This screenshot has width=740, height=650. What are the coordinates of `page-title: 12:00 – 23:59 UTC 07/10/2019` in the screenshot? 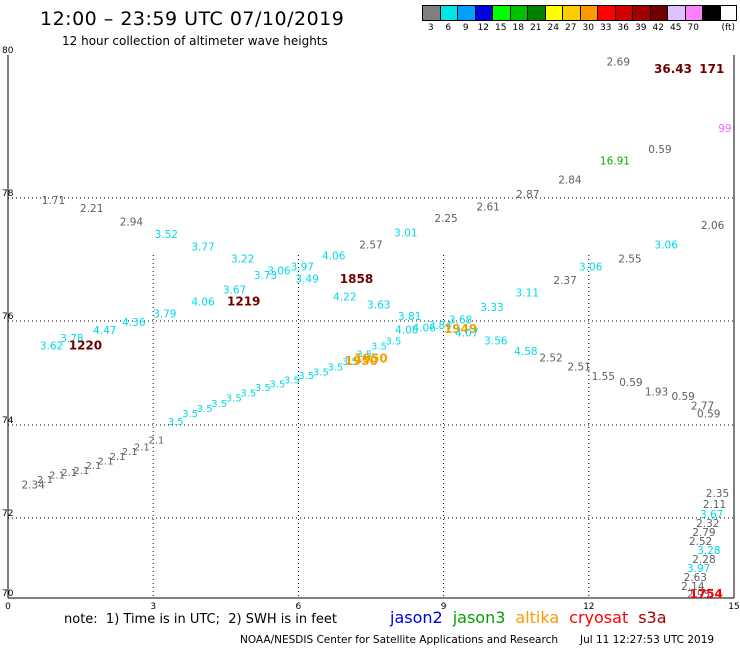 It's located at (192, 19).